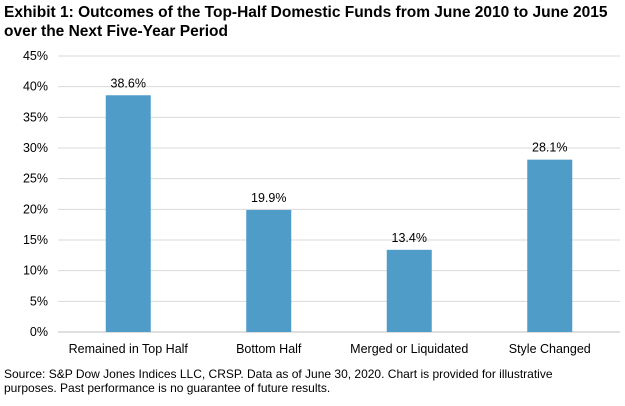 Image resolution: width=625 pixels, height=406 pixels. What do you see at coordinates (39, 301) in the screenshot?
I see `y-tick-label: 5%` at bounding box center [39, 301].